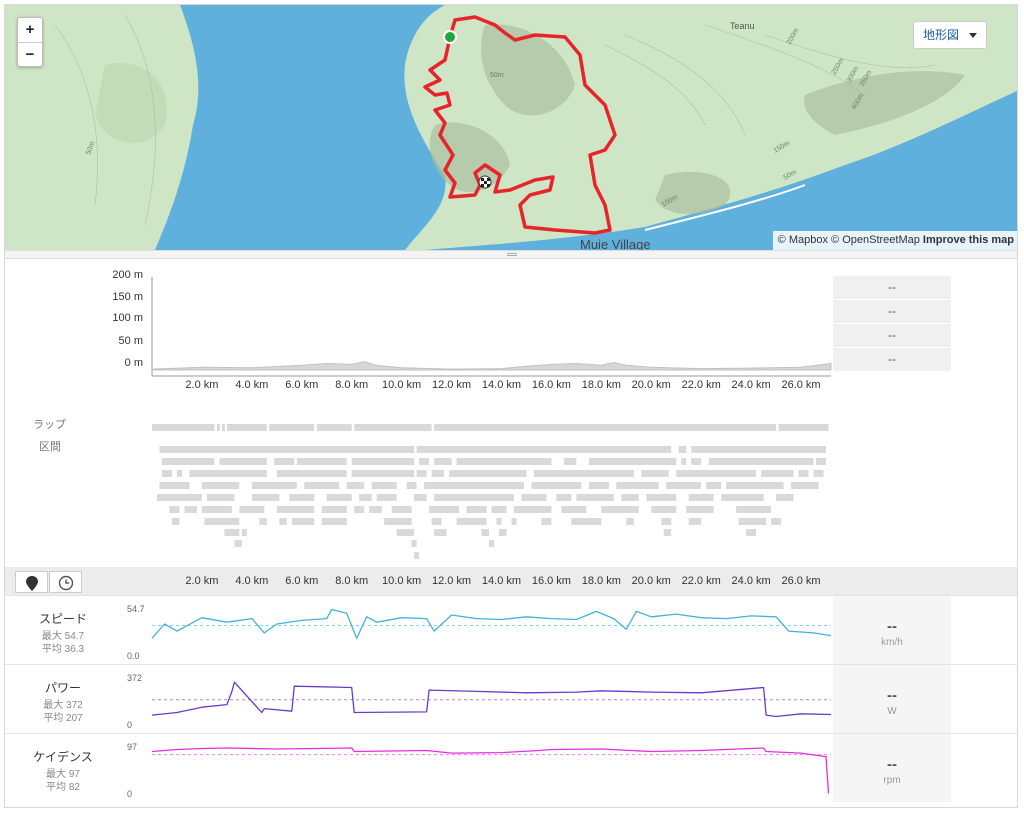  I want to click on location-mode-button, so click(31, 582).